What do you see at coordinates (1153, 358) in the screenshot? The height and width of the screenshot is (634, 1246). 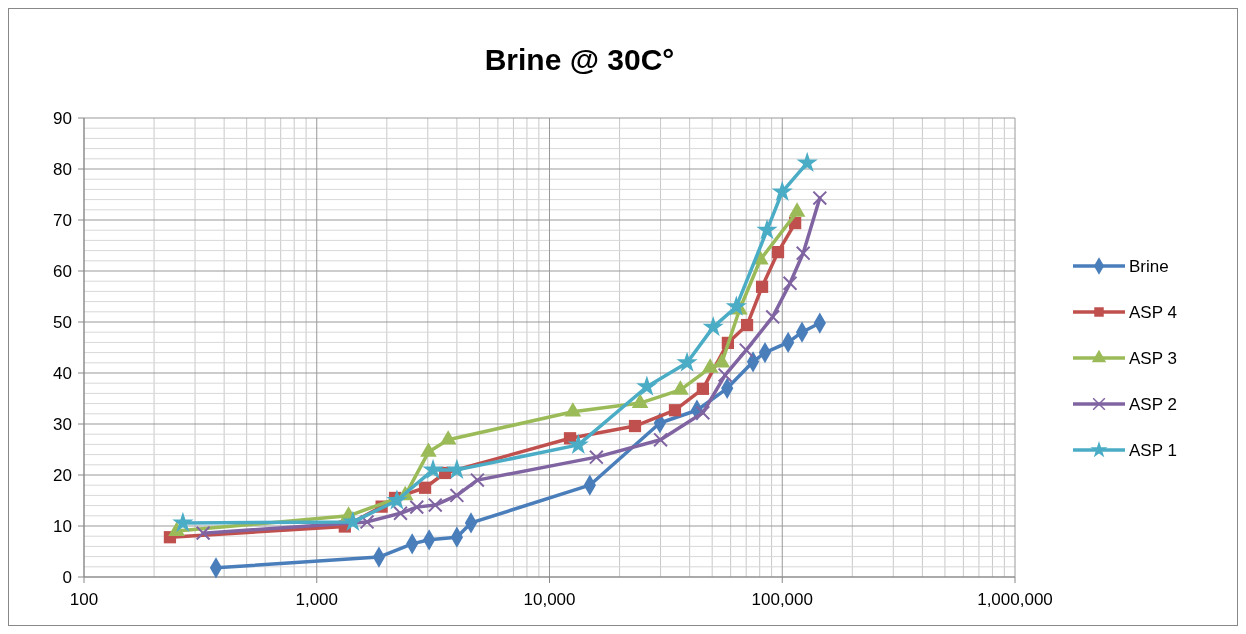 I see `legend-label: ASP 3` at bounding box center [1153, 358].